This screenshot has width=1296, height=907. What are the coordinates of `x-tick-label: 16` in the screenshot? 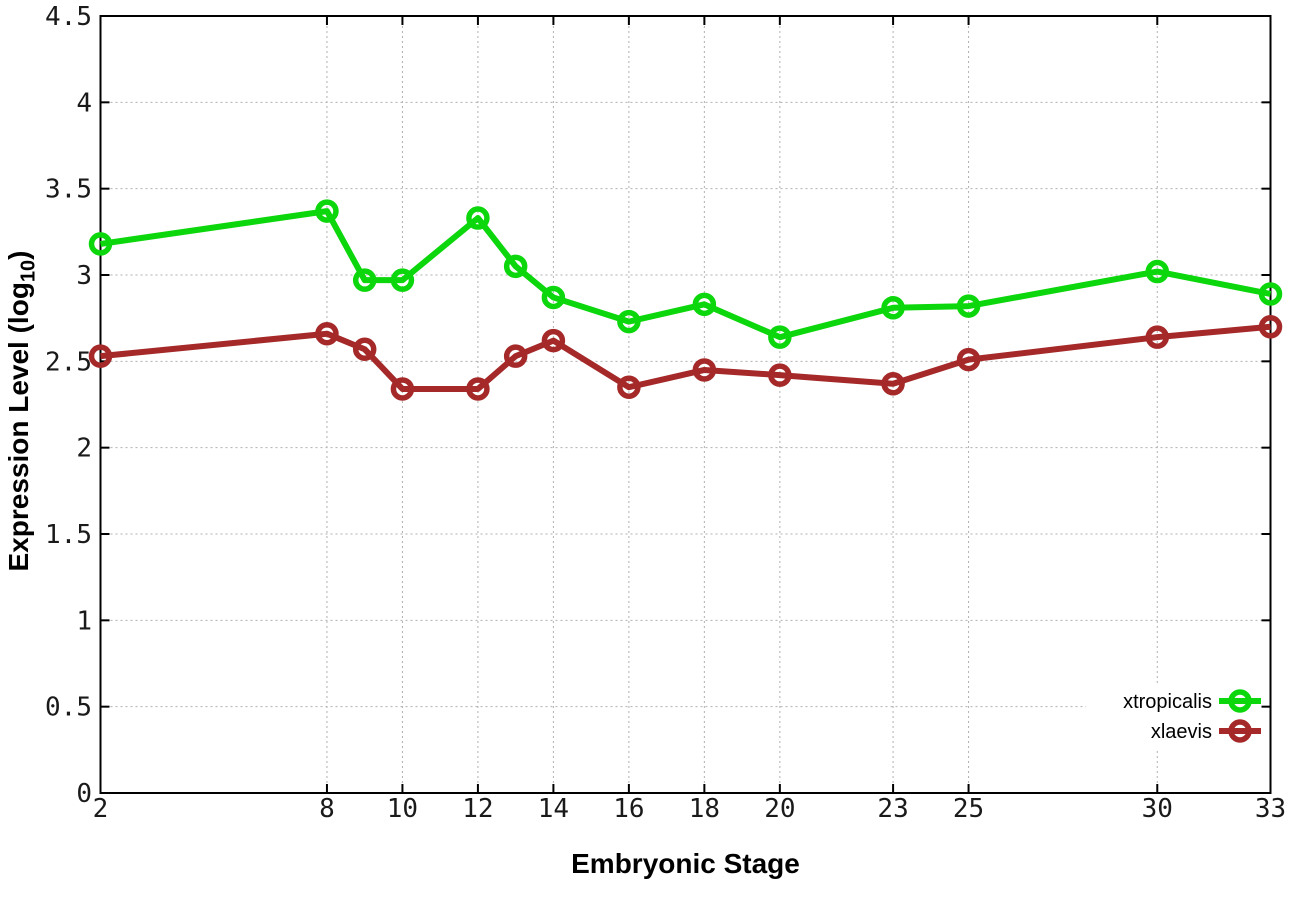 It's located at (628, 809).